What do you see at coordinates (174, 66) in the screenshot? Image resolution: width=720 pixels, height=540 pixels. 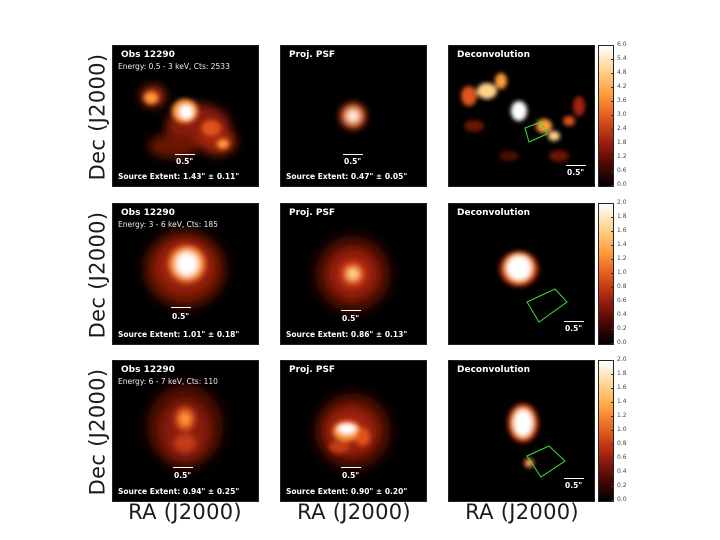 I see `obs-subtitle-row-1: Energy: 0.5 - 3 keV, Cts: 2533` at bounding box center [174, 66].